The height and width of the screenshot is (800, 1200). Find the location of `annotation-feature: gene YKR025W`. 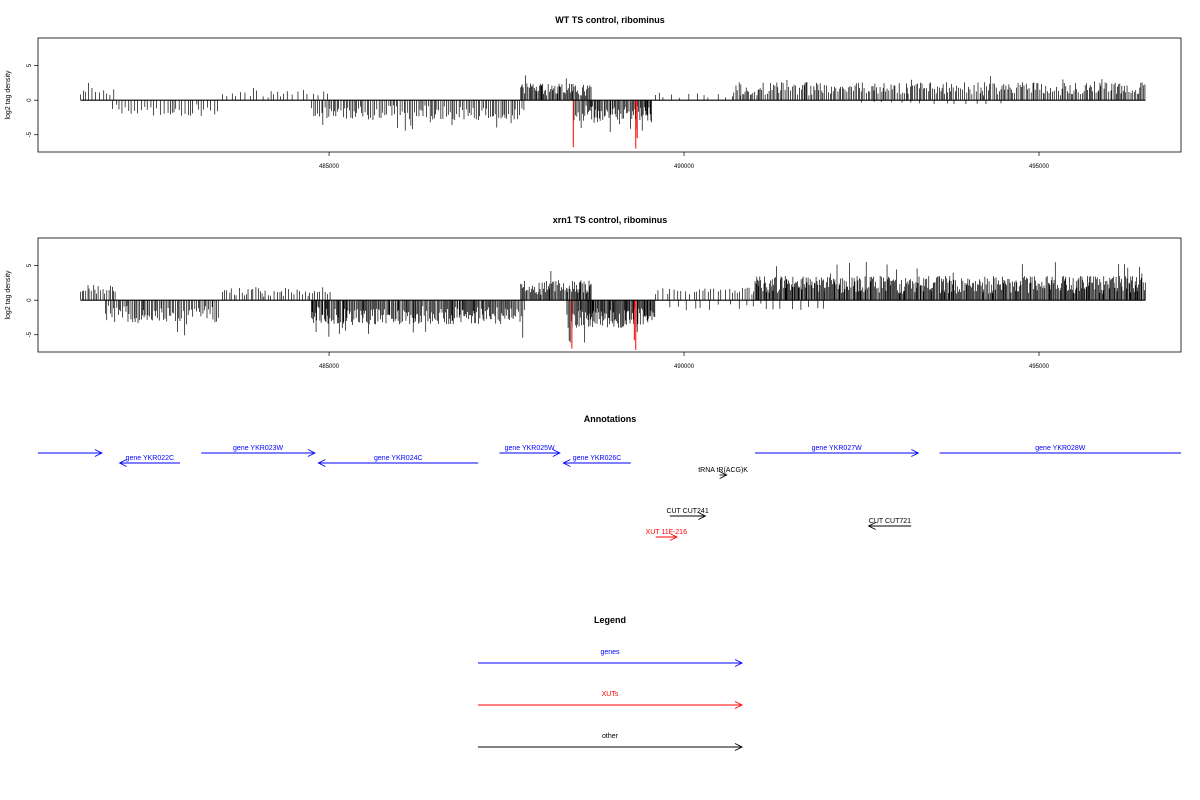

annotation-feature: gene YKR025W is located at coordinates (530, 451).